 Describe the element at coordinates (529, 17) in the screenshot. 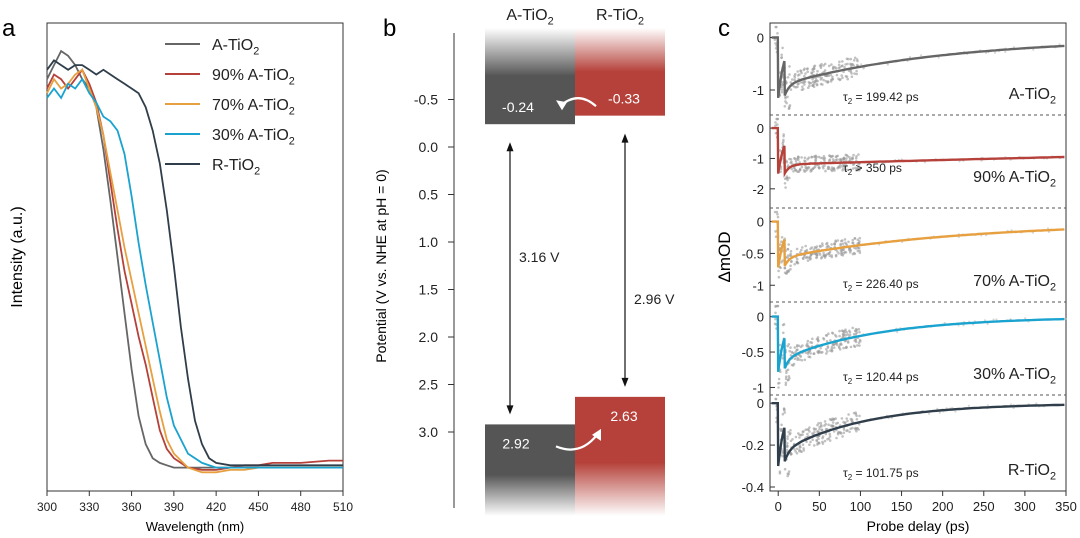

I see `panel-b-phase-title-0: A-TiO2` at that location.